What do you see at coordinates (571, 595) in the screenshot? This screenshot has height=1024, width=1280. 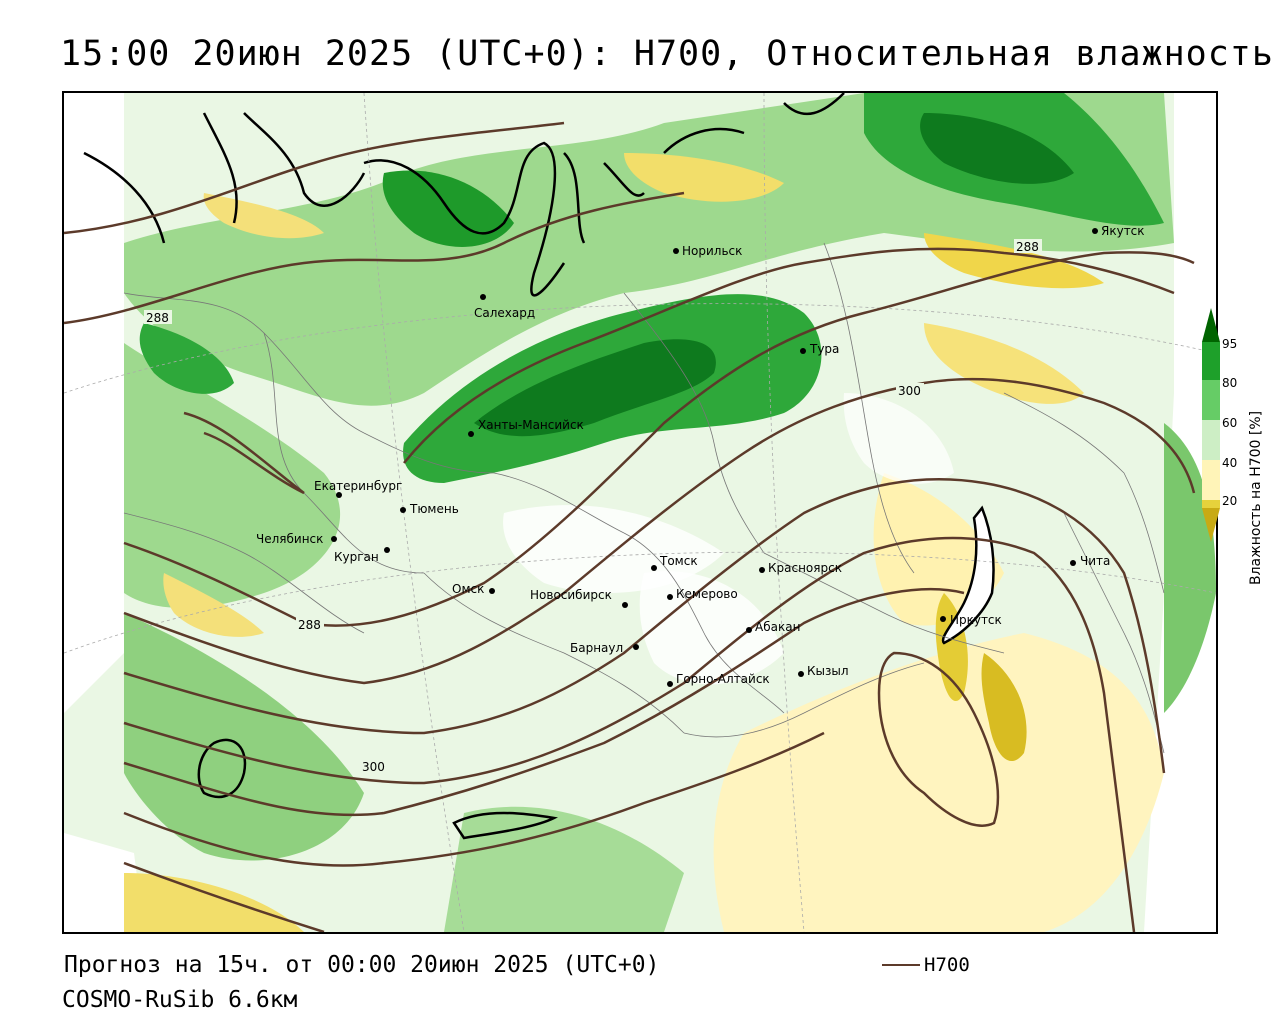 I see `city-label-novosibirsk: Новосибирск` at bounding box center [571, 595].